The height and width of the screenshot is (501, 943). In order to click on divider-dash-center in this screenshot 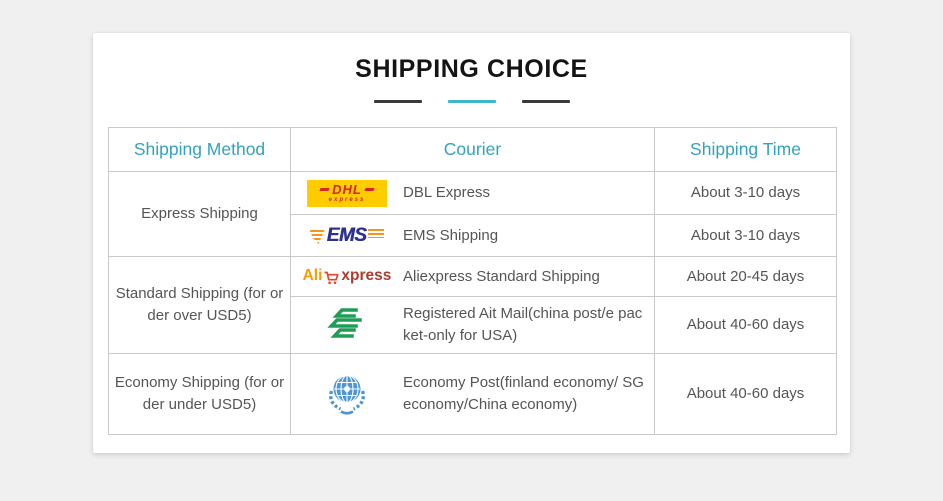, I will do `click(471, 101)`.